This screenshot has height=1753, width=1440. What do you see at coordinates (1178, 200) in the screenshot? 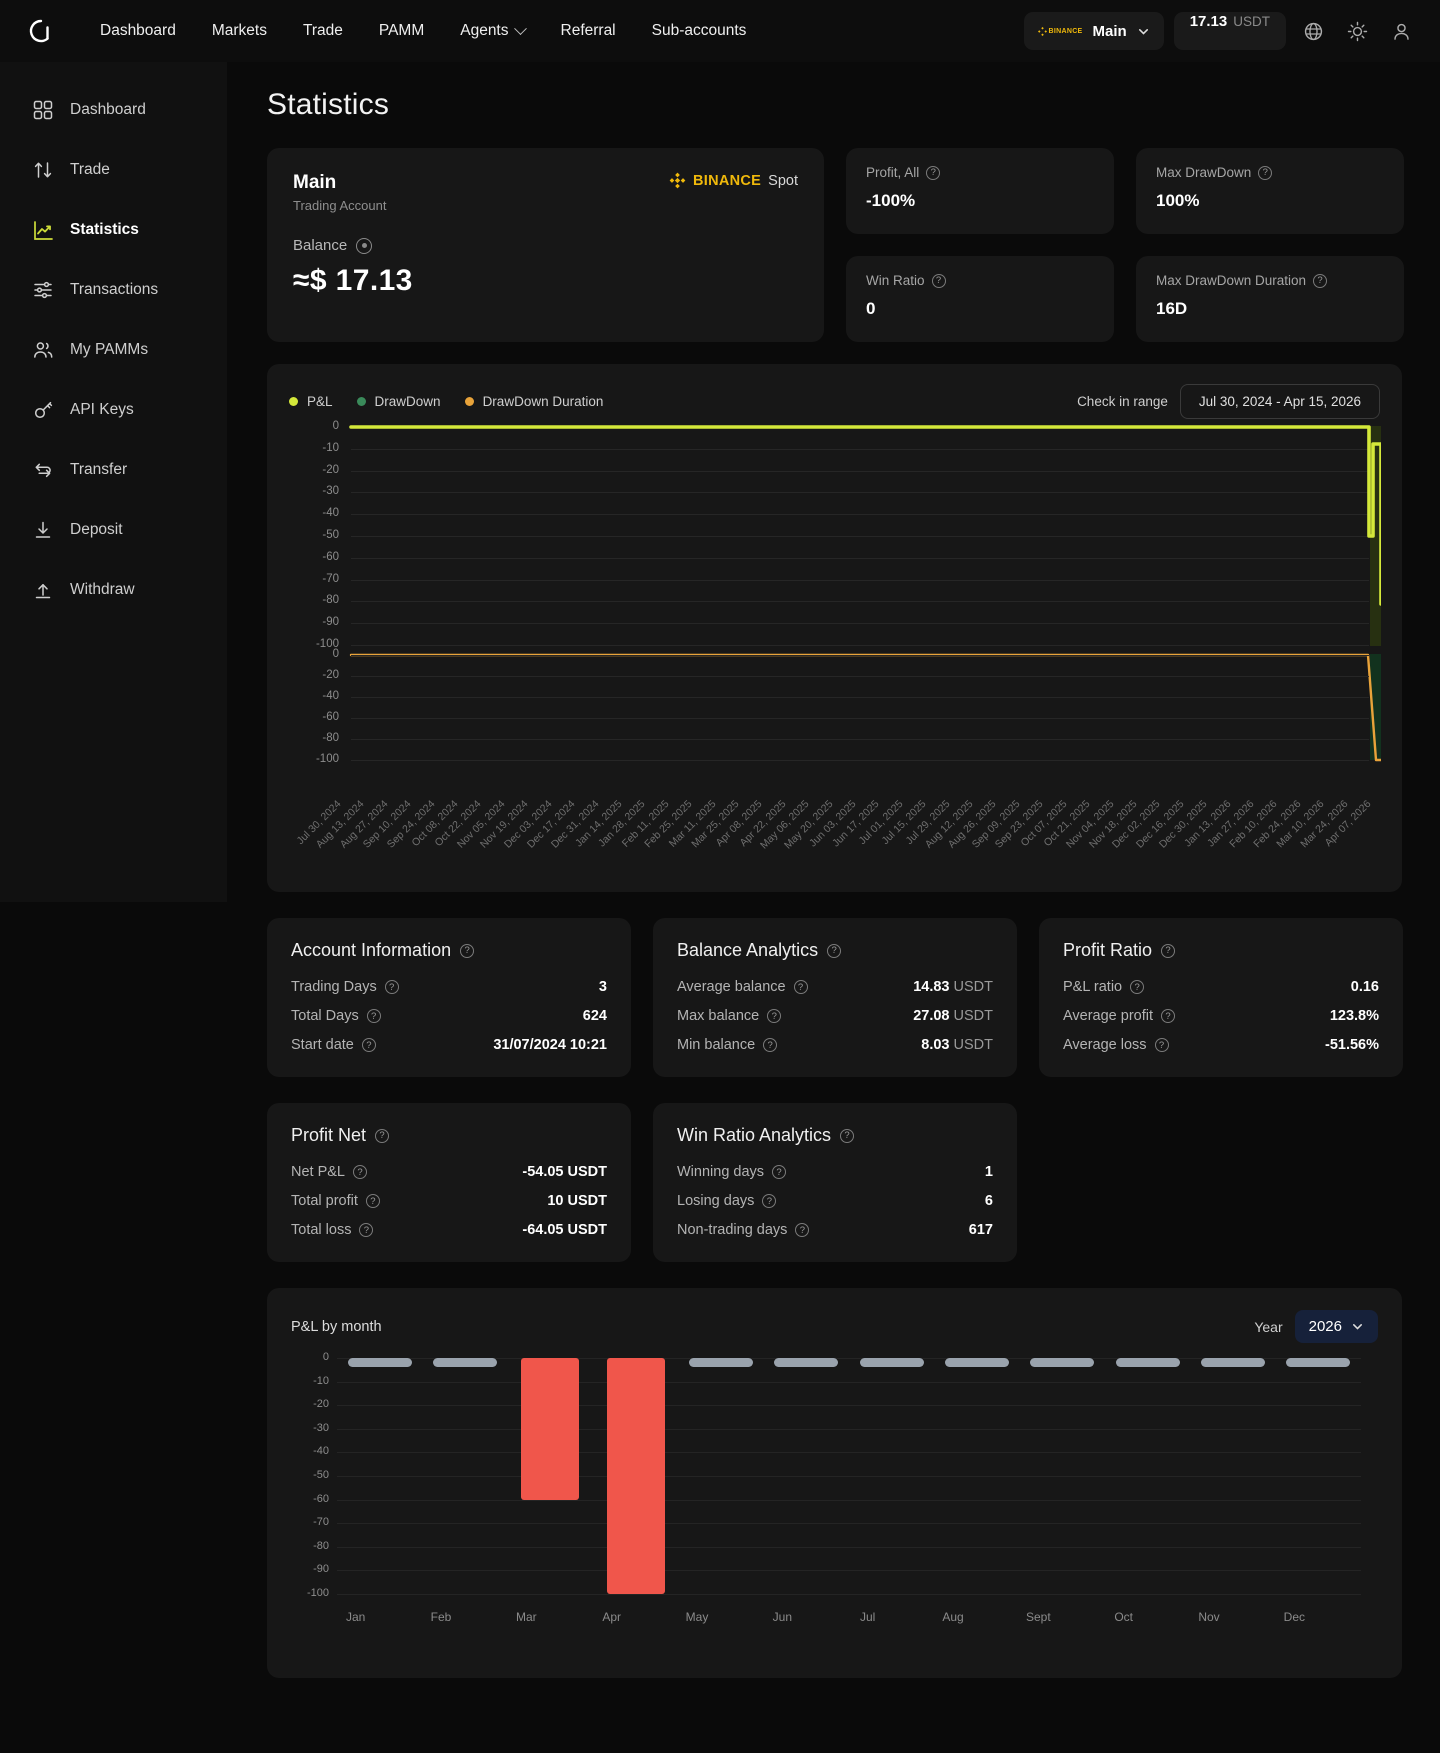
I see `stat-value: 100%` at bounding box center [1178, 200].